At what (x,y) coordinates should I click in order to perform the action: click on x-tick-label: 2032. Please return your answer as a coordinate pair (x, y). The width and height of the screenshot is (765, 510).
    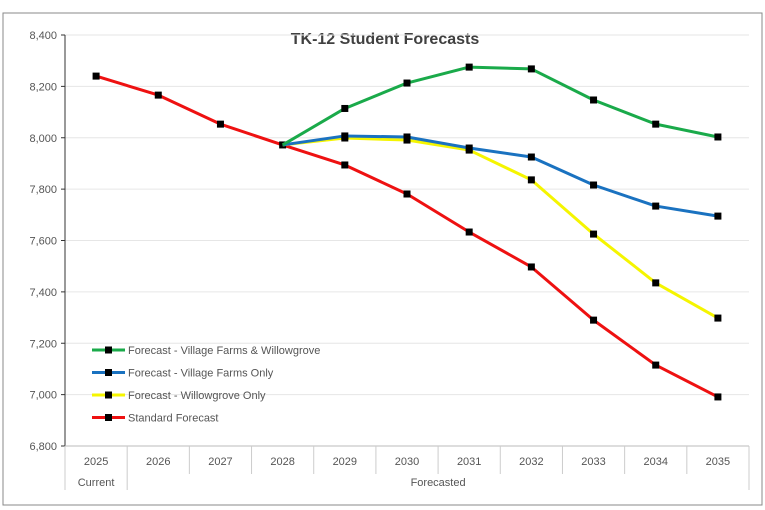
    Looking at the image, I should click on (531, 462).